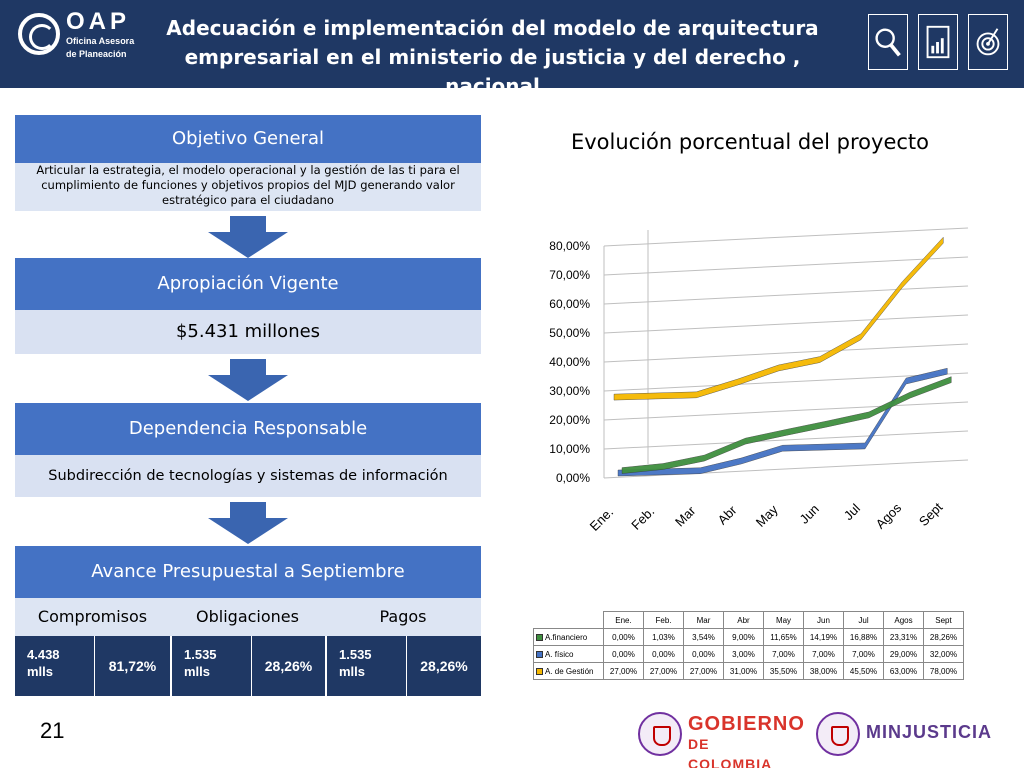  I want to click on table-cell: 45,50%, so click(863, 671).